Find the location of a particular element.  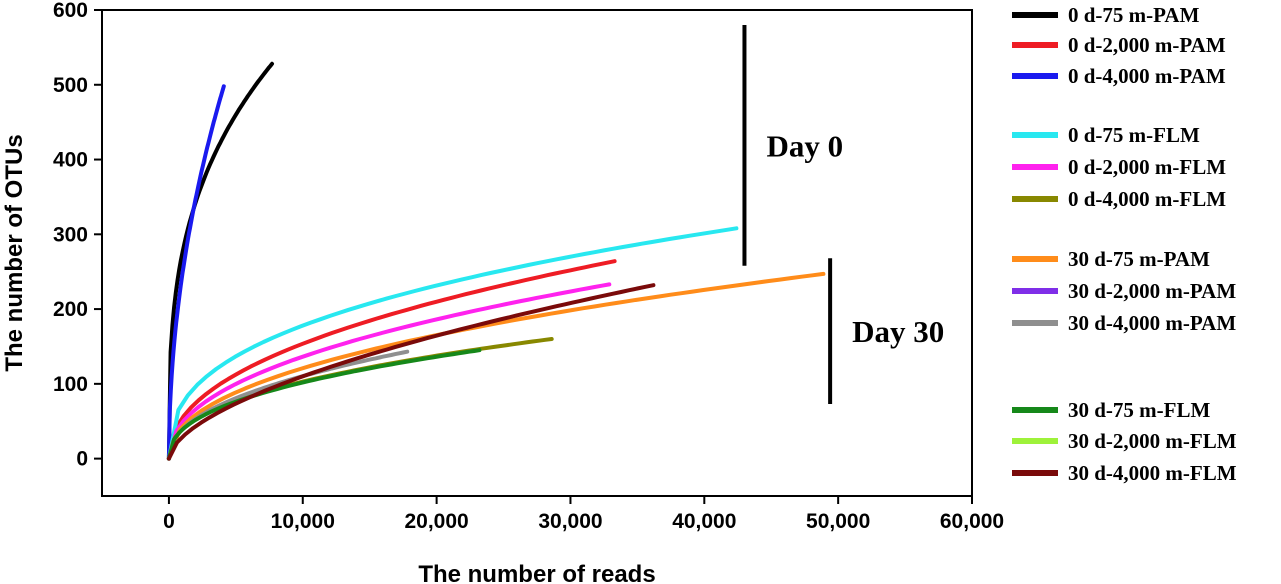

legend-label: 30 d-4,000 m-PAM is located at coordinates (1152, 323).